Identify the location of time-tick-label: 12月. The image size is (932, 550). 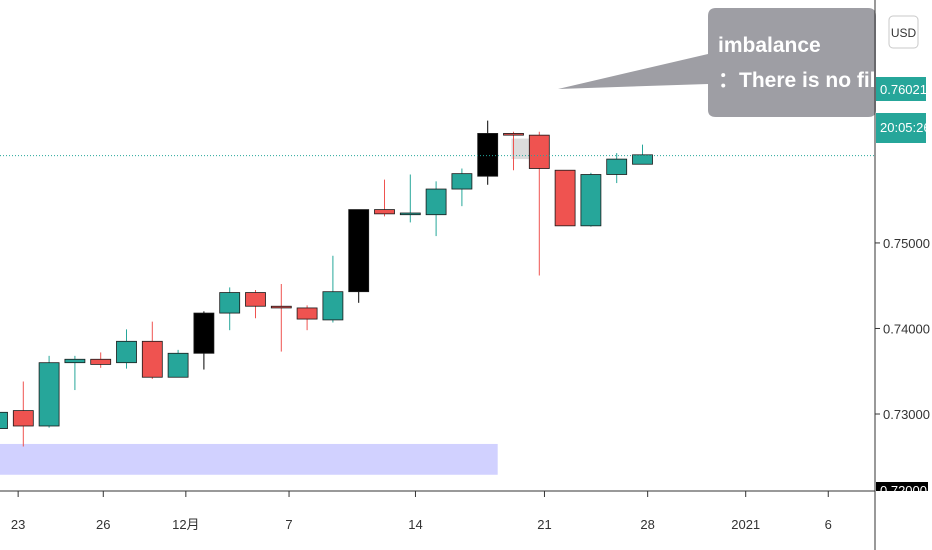
(185, 524).